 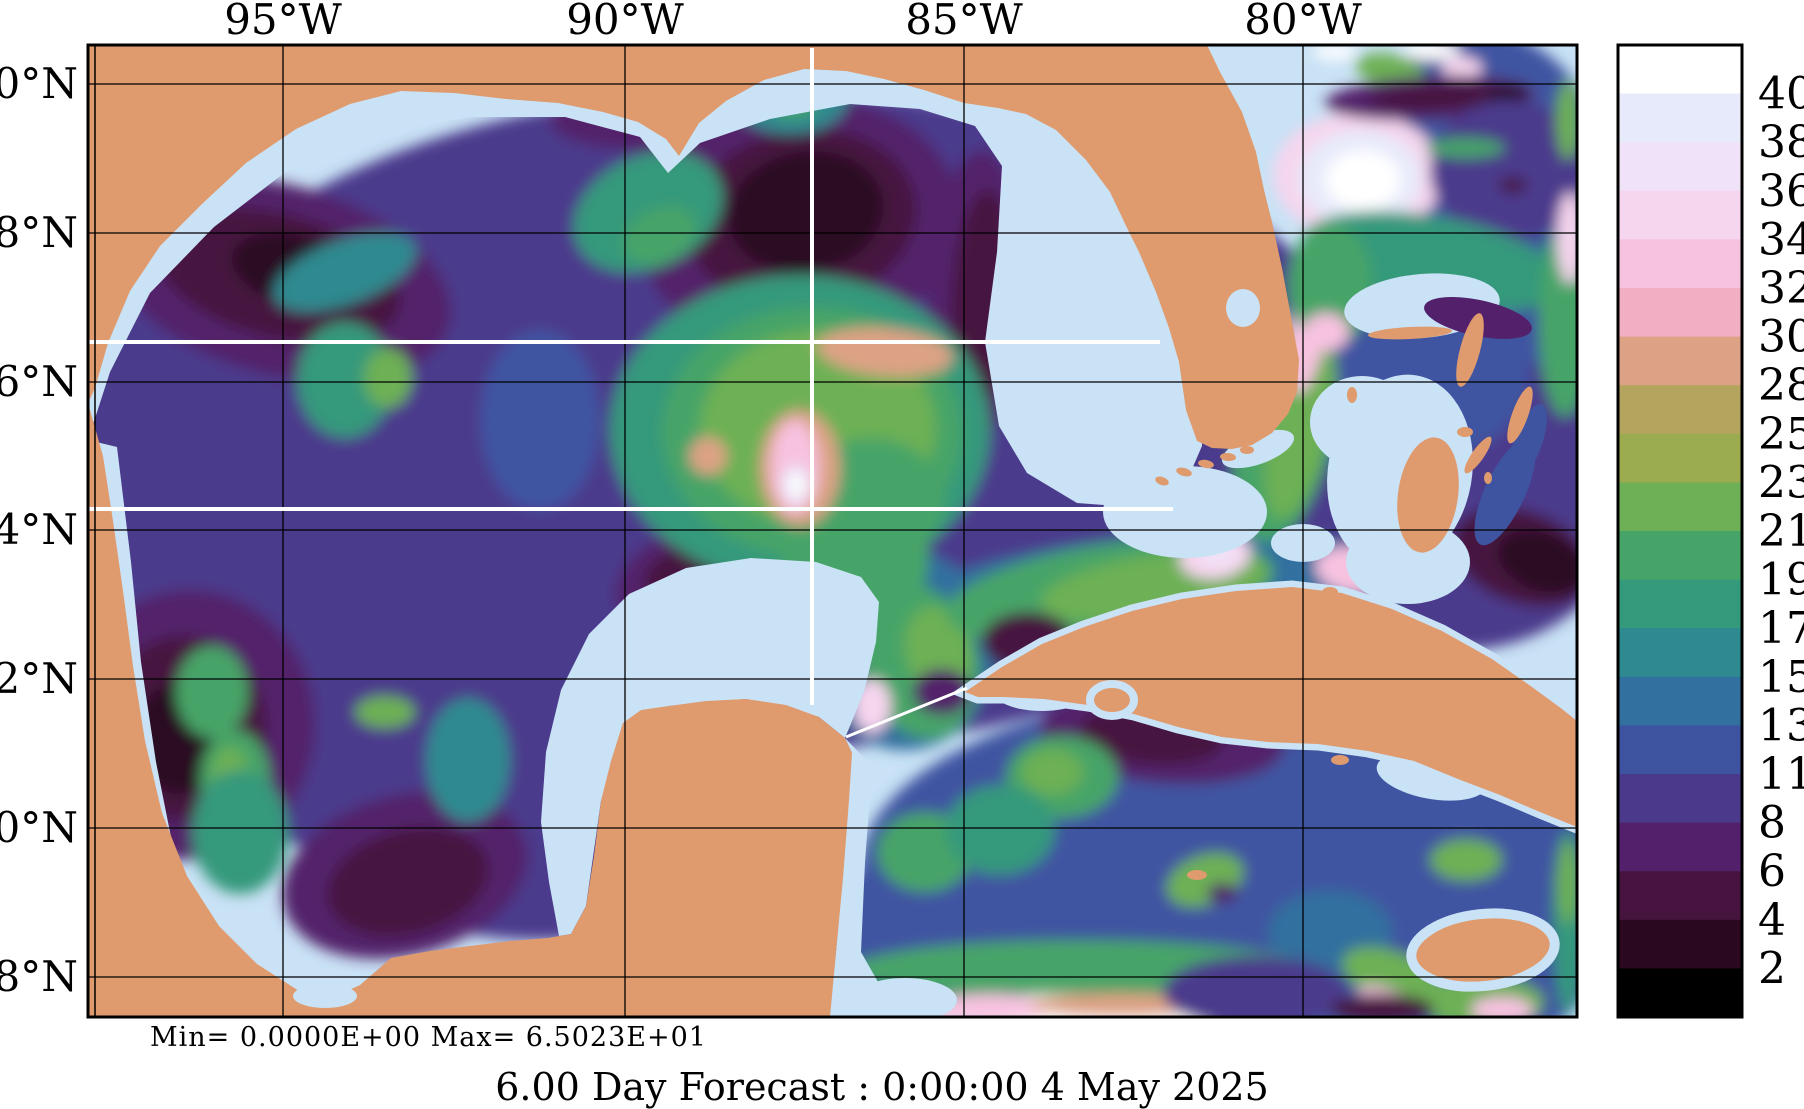 I want to click on lat-tick-label: 22°N, so click(x=39, y=678).